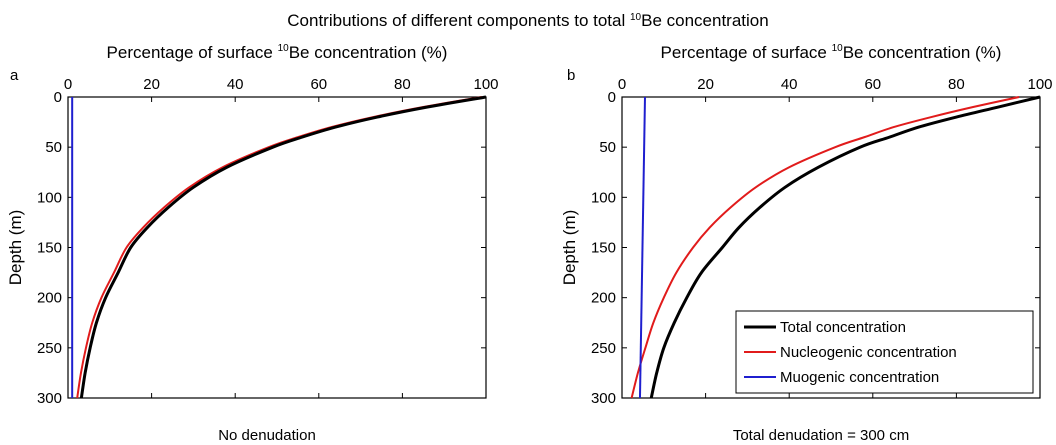 This screenshot has height=445, width=1056. I want to click on legend-label-total: Total concentration, so click(843, 327).